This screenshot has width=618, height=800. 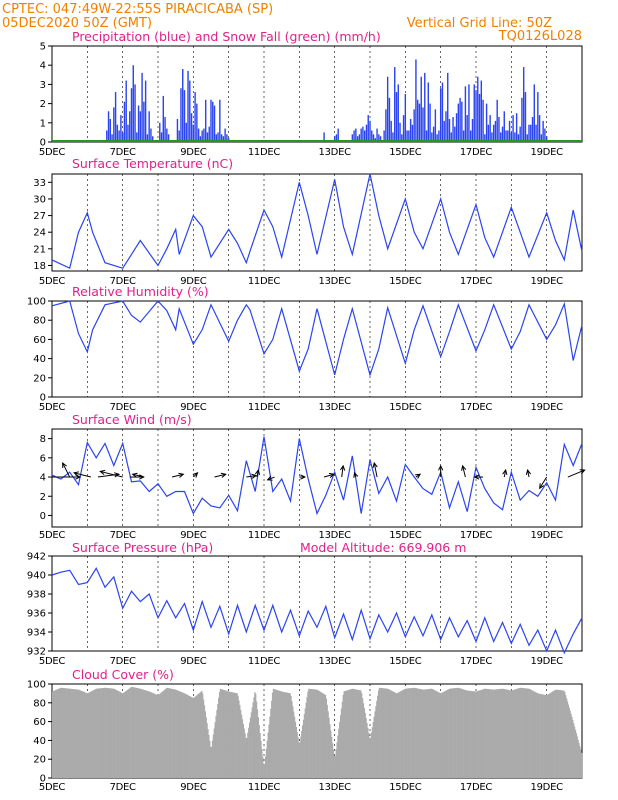 I want to click on precip-xtick-label: 11DEC, so click(x=264, y=152).